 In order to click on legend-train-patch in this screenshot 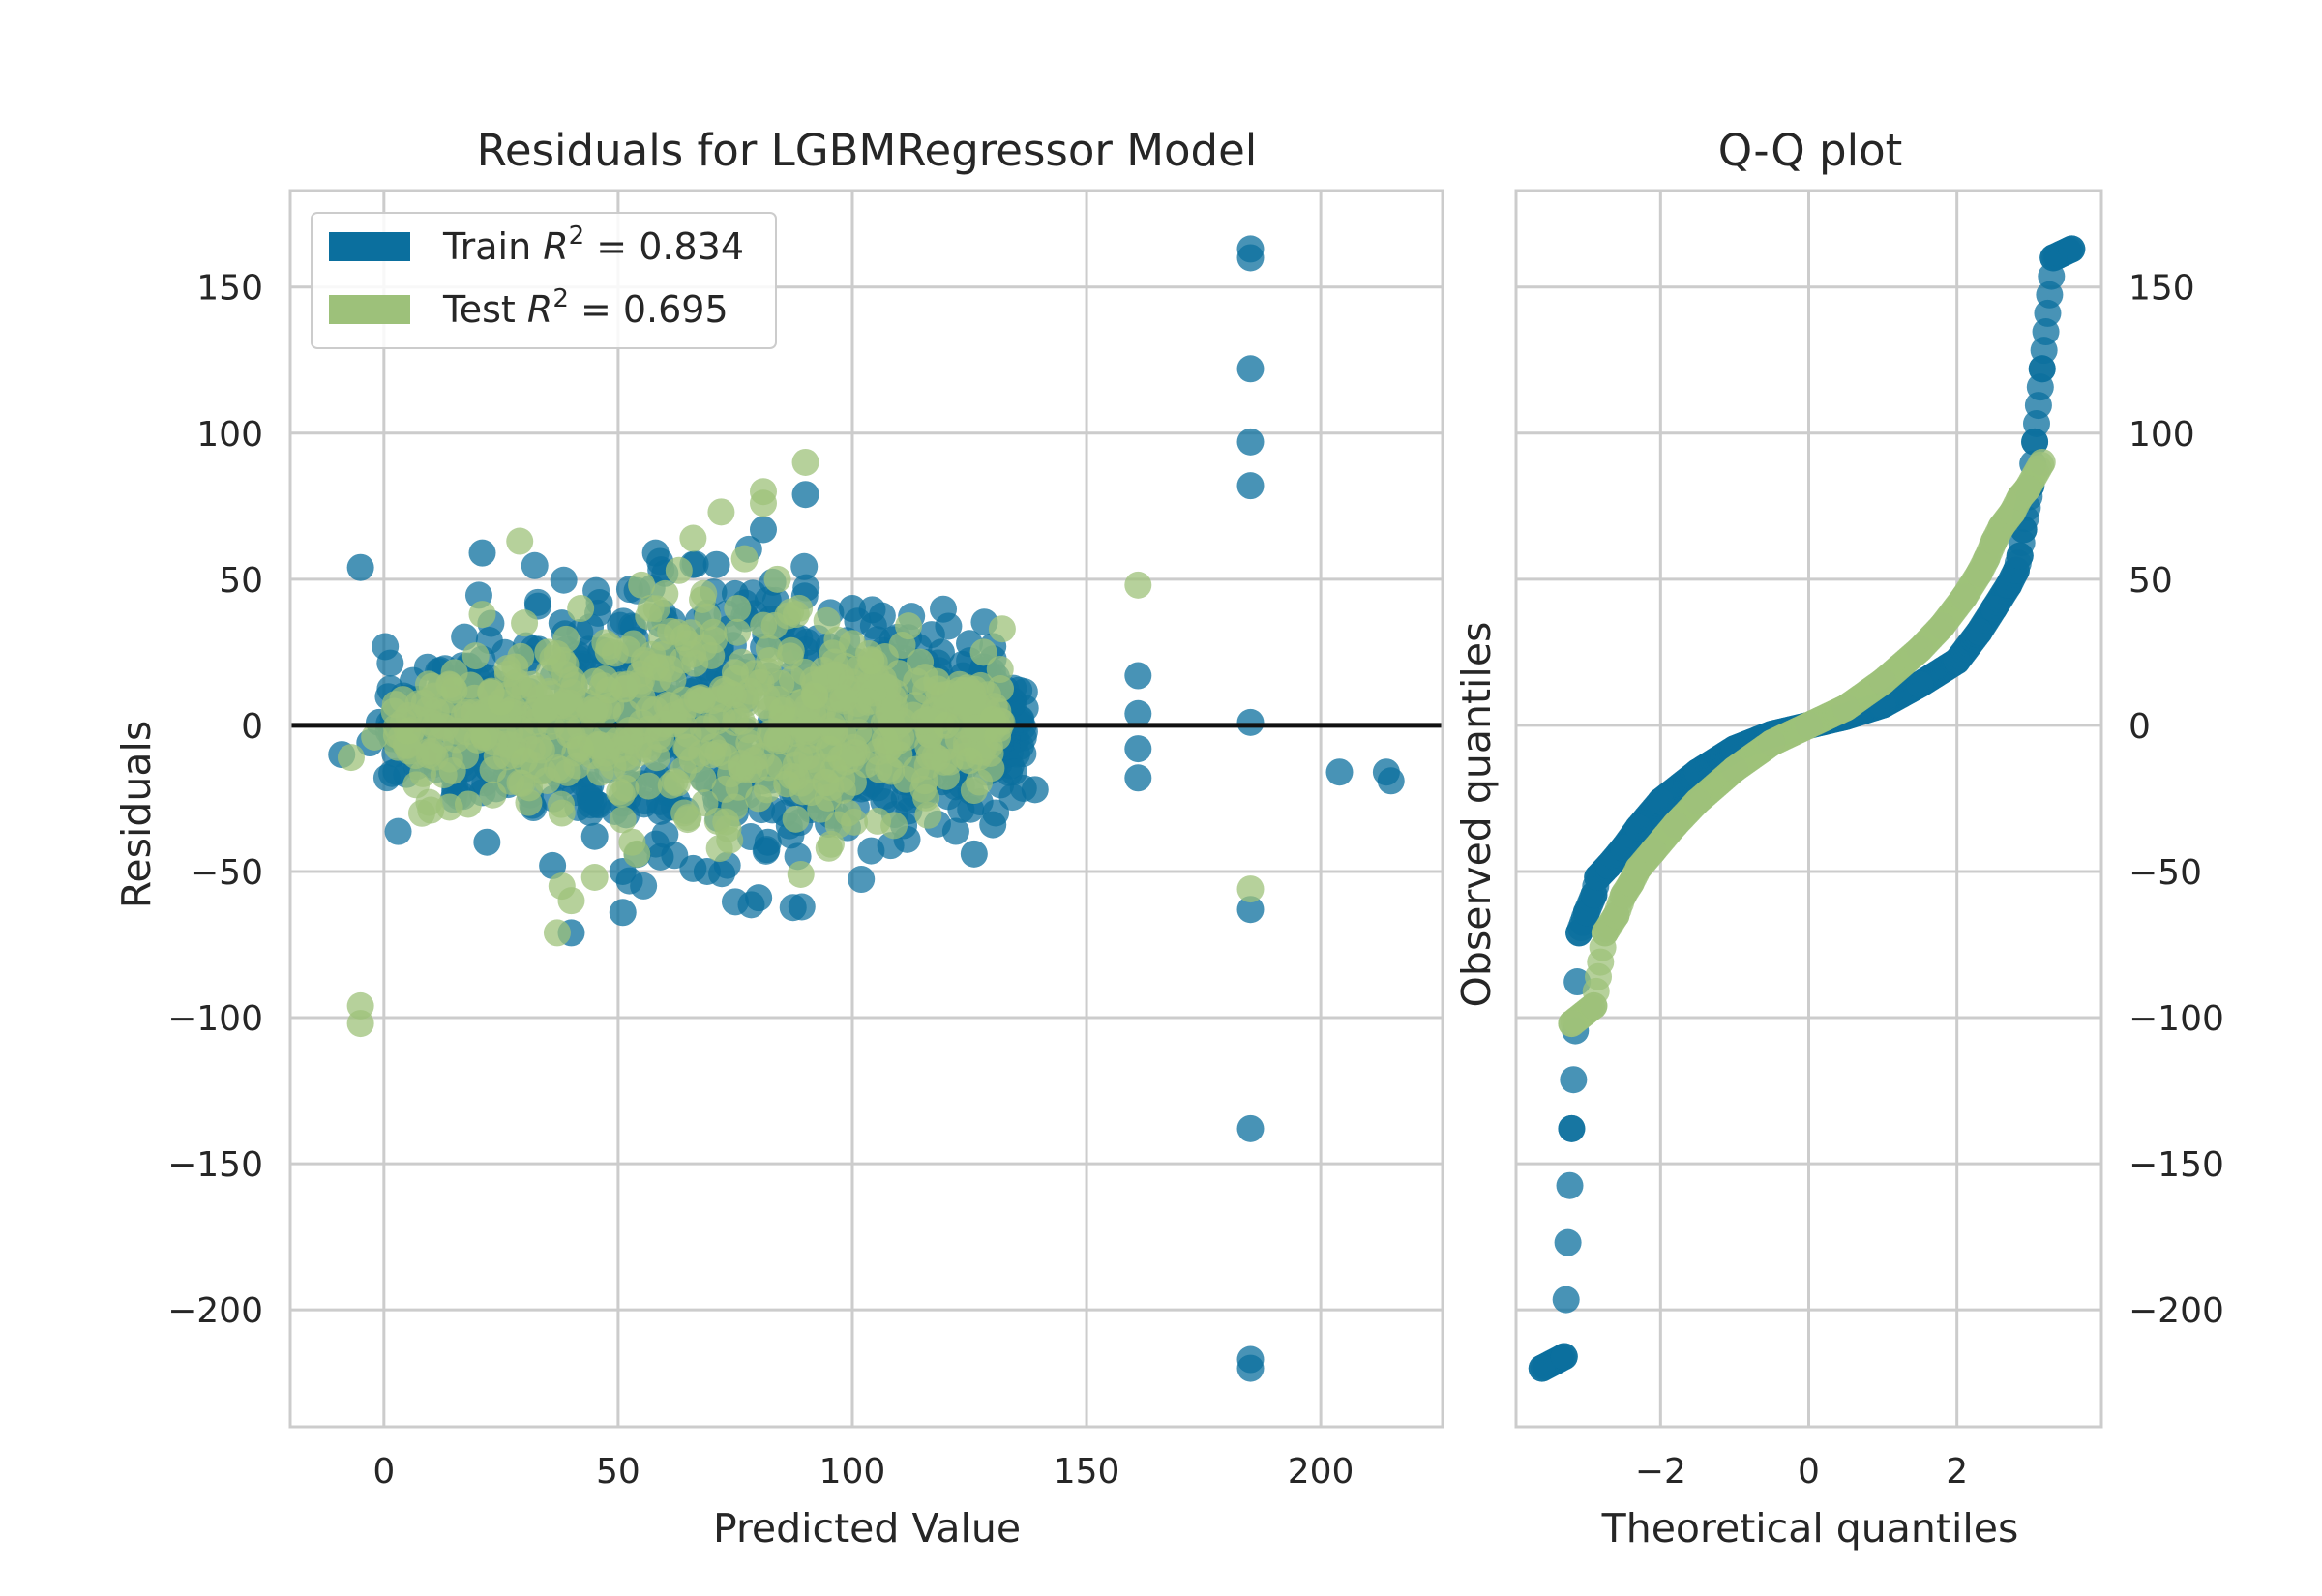, I will do `click(369, 246)`.